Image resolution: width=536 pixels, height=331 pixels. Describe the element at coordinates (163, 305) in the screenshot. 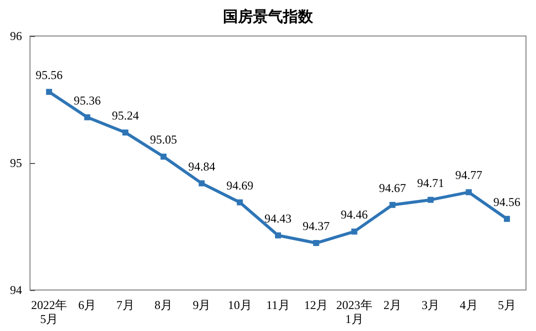

I see `x-tick-label: 8月` at that location.